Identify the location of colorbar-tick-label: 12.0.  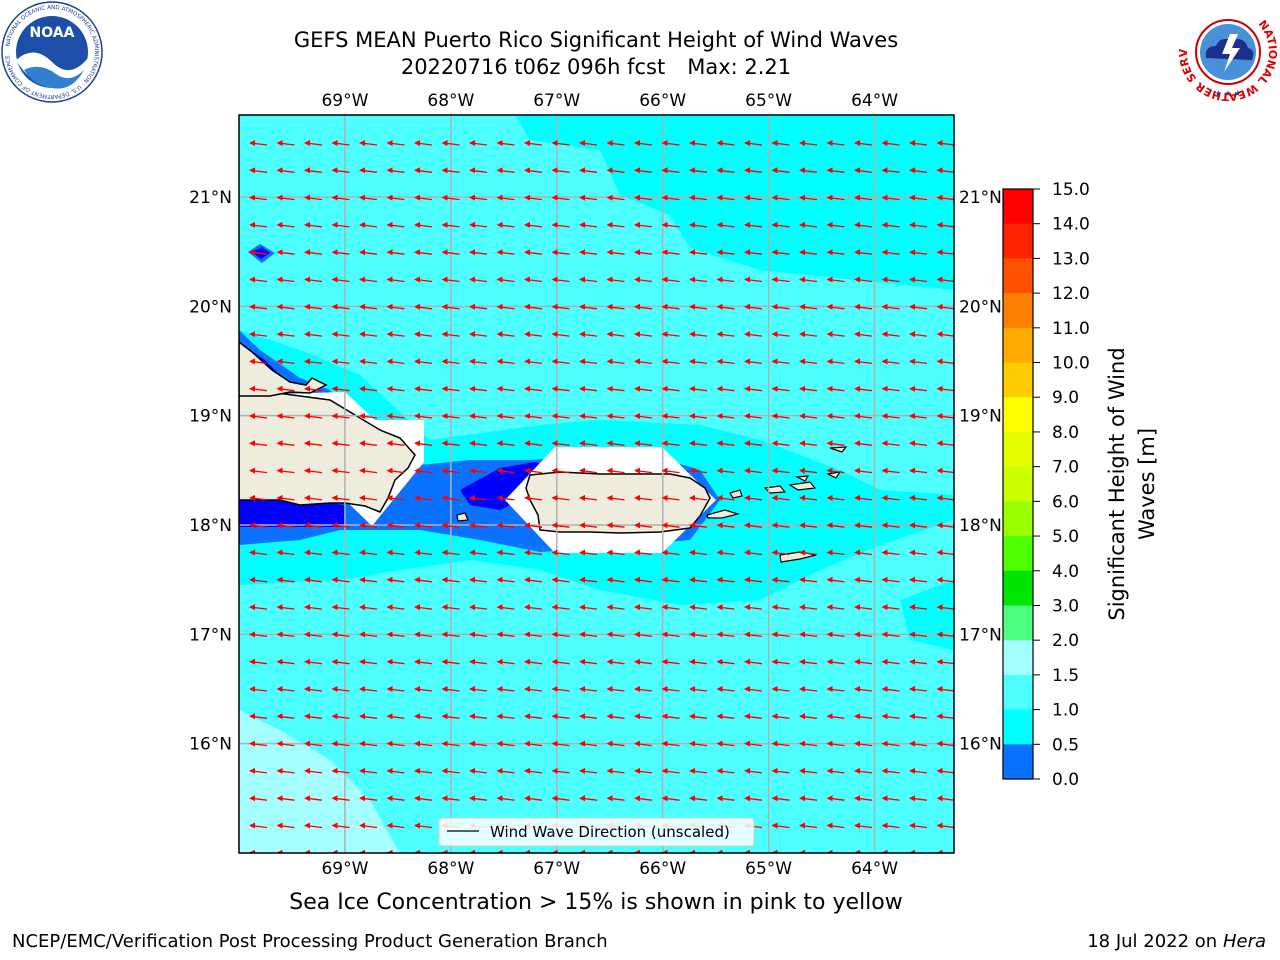
(1071, 294).